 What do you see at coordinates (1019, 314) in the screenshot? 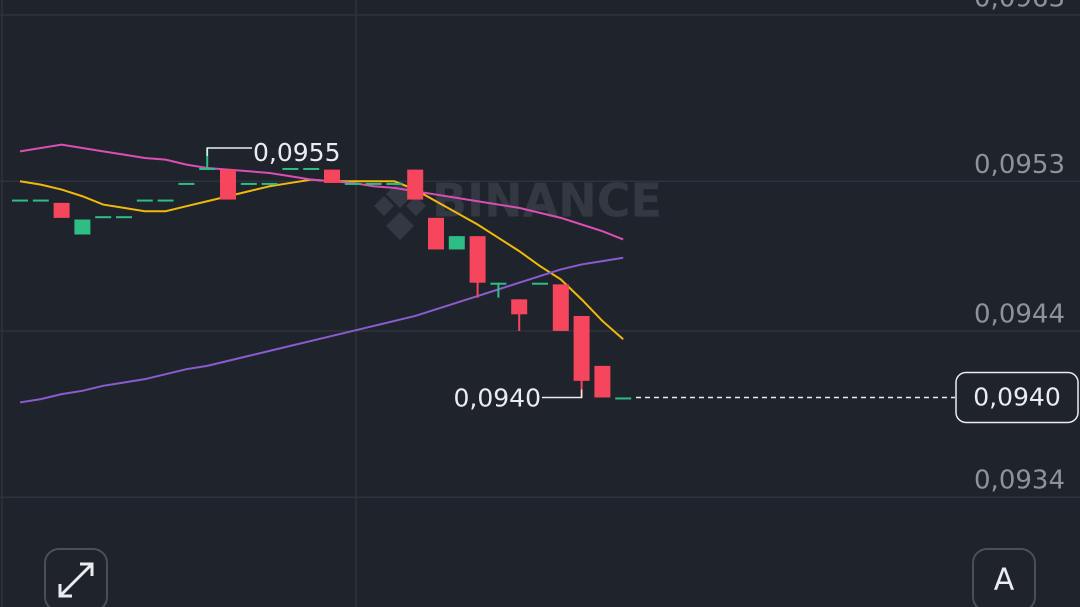
I see `y-tick-label: 0,0944` at bounding box center [1019, 314].